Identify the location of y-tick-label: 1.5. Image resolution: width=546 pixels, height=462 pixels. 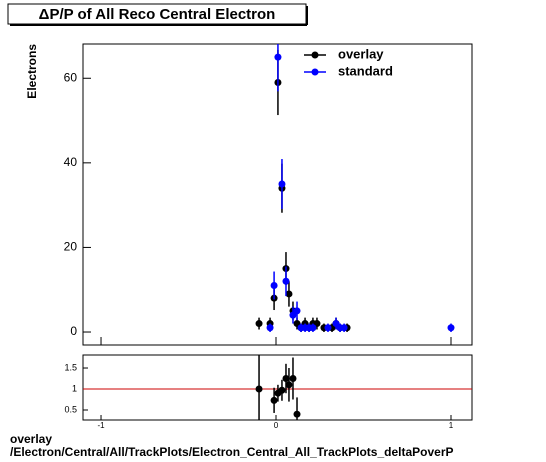
(70, 367).